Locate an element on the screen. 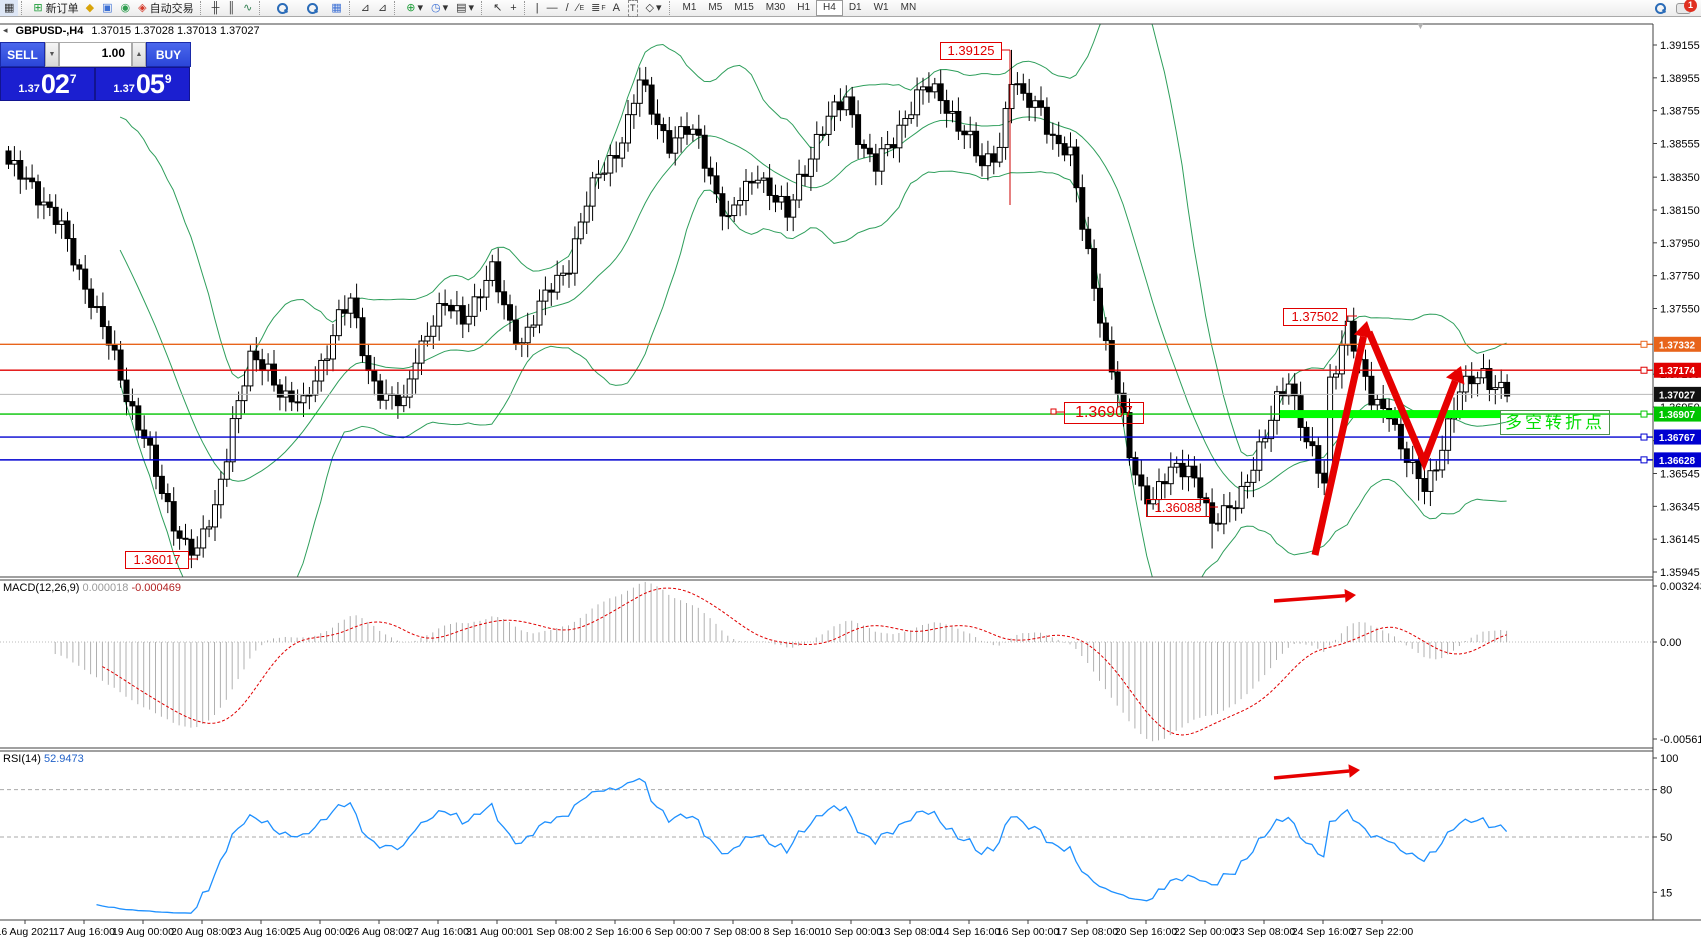 Image resolution: width=1701 pixels, height=940 pixels. new-order-button: ⊞ 新订单 is located at coordinates (55, 8).